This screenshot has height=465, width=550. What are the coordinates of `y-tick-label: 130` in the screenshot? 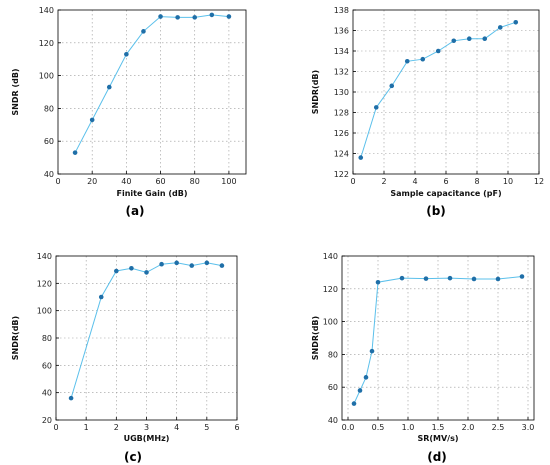 It's located at (341, 92).